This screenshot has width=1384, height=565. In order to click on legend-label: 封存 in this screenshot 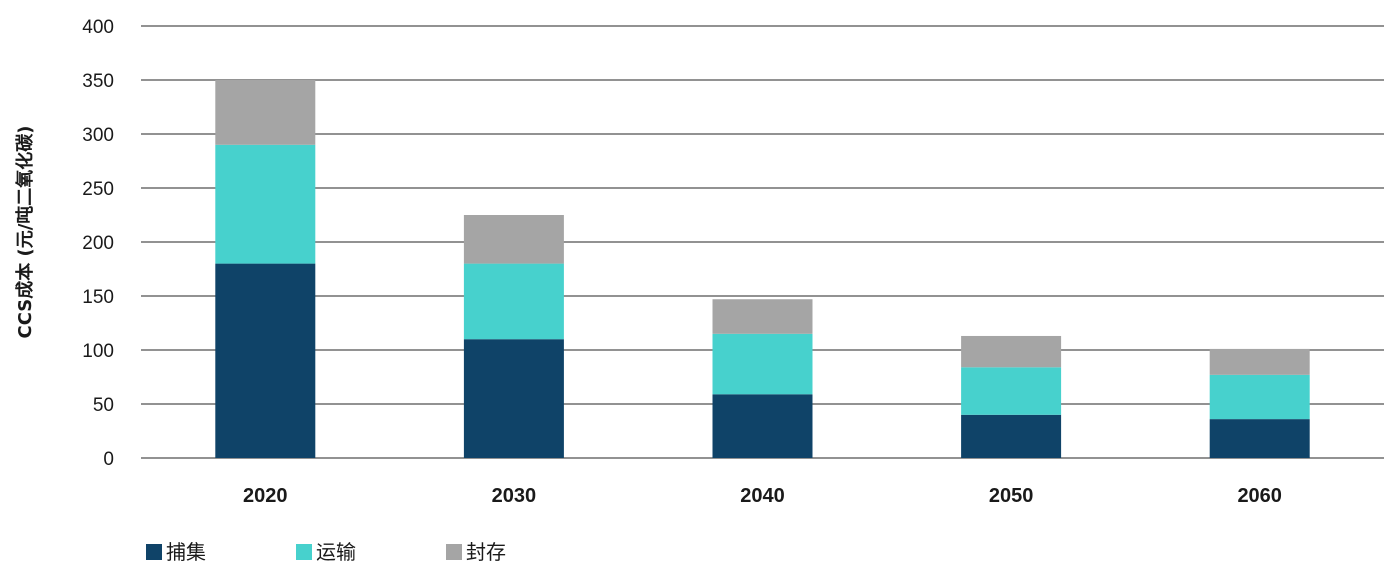, I will do `click(486, 552)`.